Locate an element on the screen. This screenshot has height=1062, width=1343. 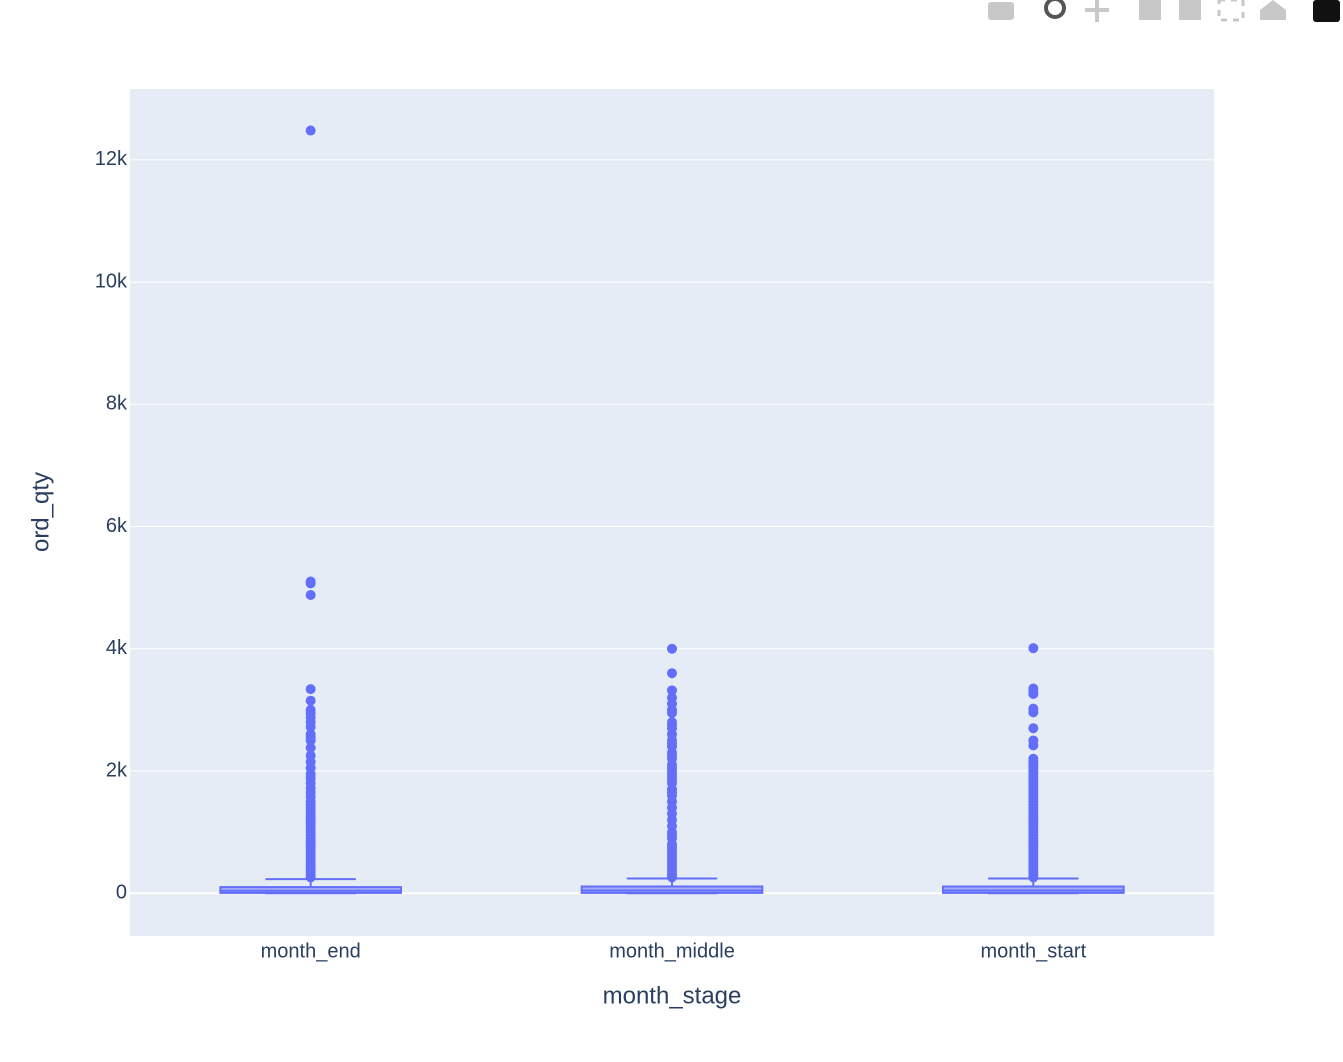
y-tick-label: 2k is located at coordinates (117, 770).